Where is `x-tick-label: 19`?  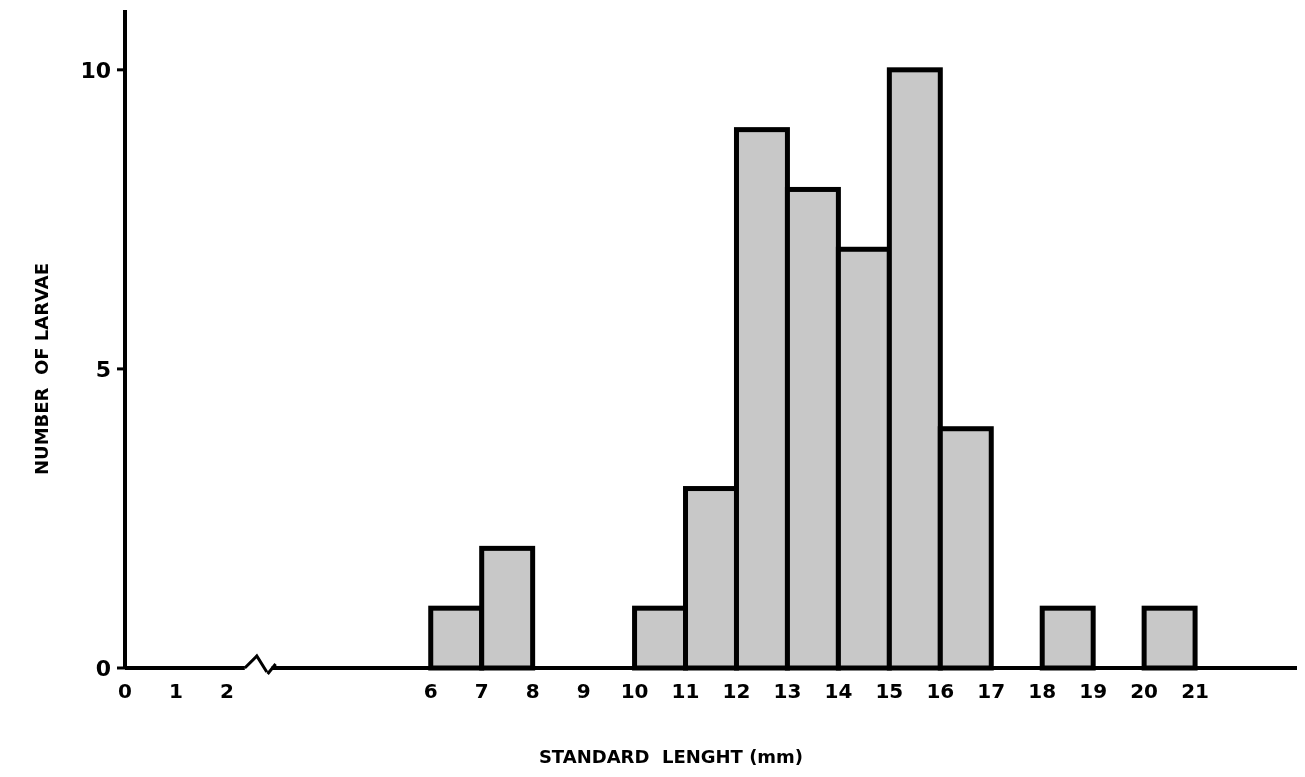
x-tick-label: 19 is located at coordinates (1093, 691).